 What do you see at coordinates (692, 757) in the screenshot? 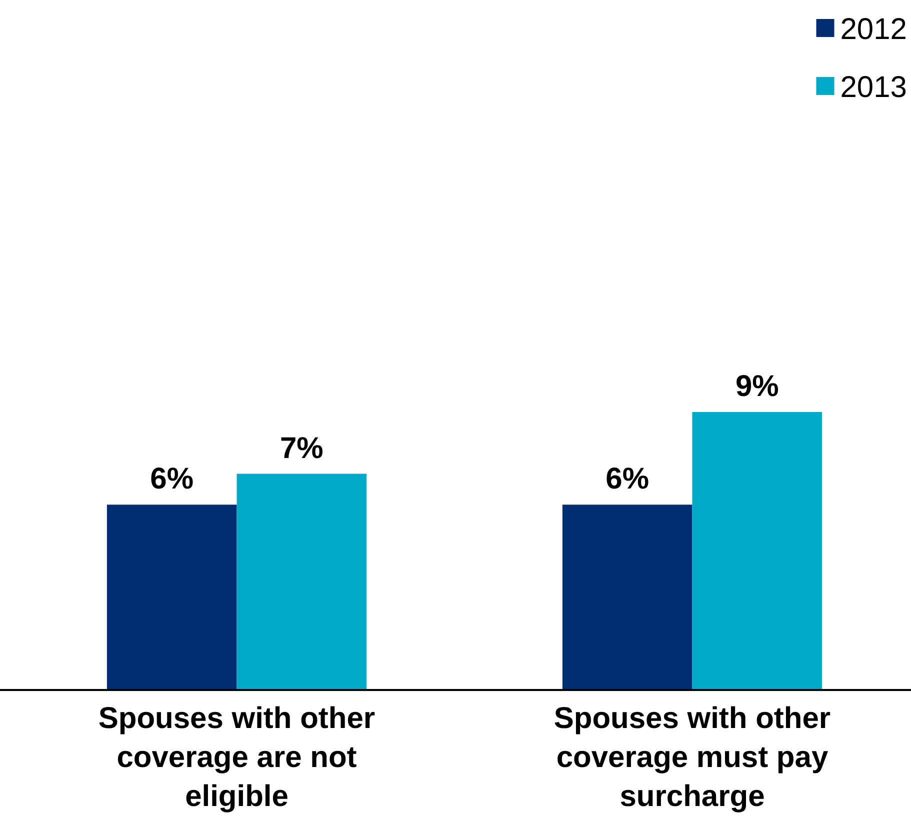
I see `x-tick-label: Spouses with other coverage must pay surcharge` at bounding box center [692, 757].